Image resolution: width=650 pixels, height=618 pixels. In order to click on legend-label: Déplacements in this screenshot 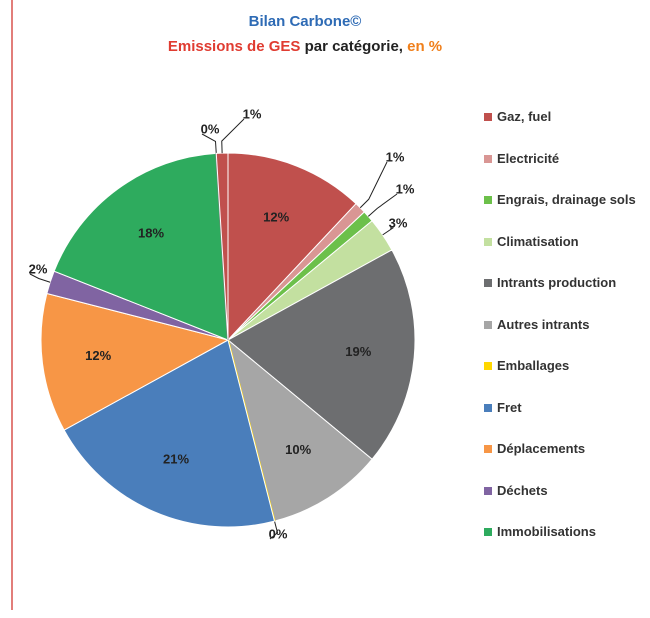, I will do `click(541, 448)`.